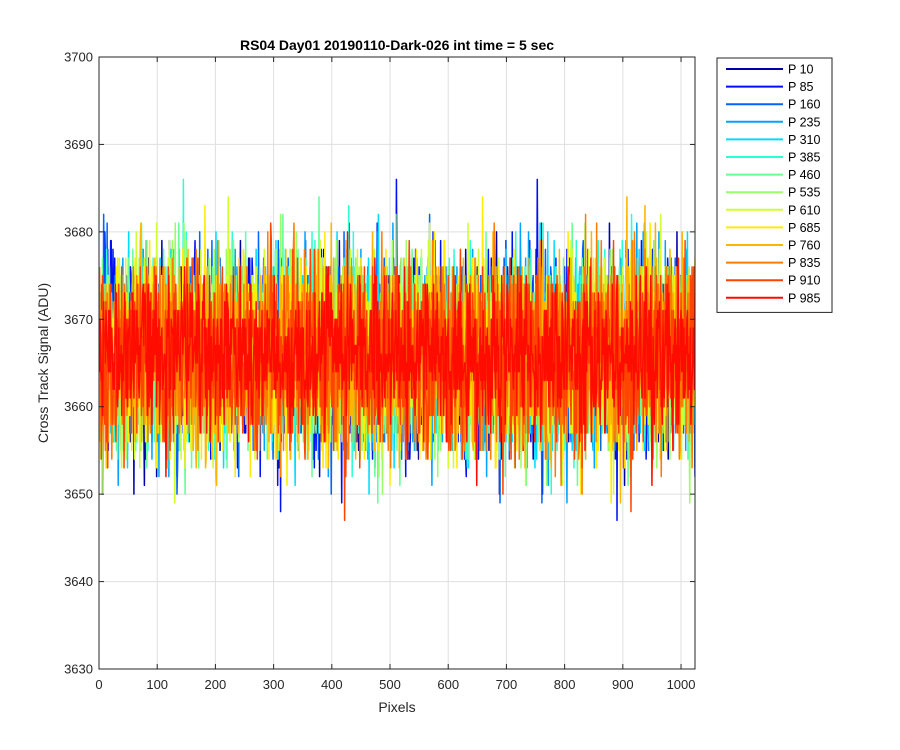 This screenshot has width=900, height=750. What do you see at coordinates (804, 281) in the screenshot?
I see `legend-label: P 910` at bounding box center [804, 281].